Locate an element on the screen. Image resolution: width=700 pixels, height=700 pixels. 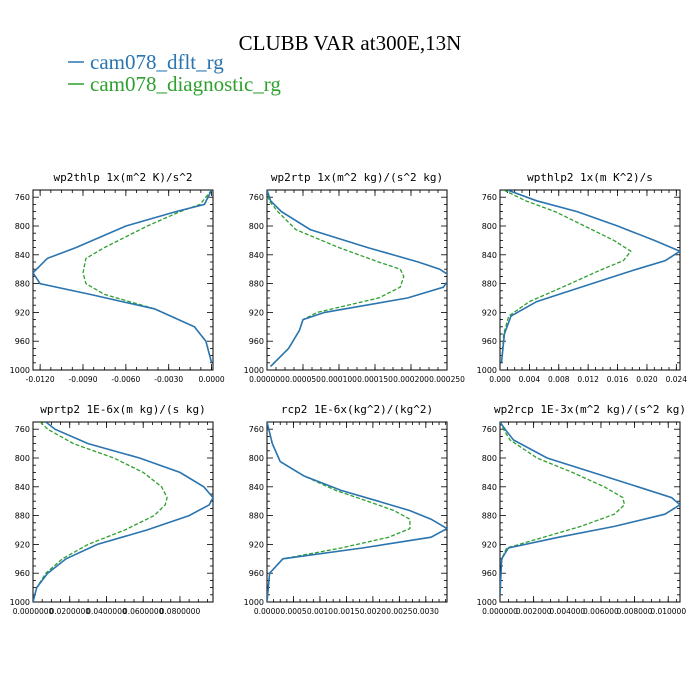
x-tick-label: -0.0120 is located at coordinates (40, 379).